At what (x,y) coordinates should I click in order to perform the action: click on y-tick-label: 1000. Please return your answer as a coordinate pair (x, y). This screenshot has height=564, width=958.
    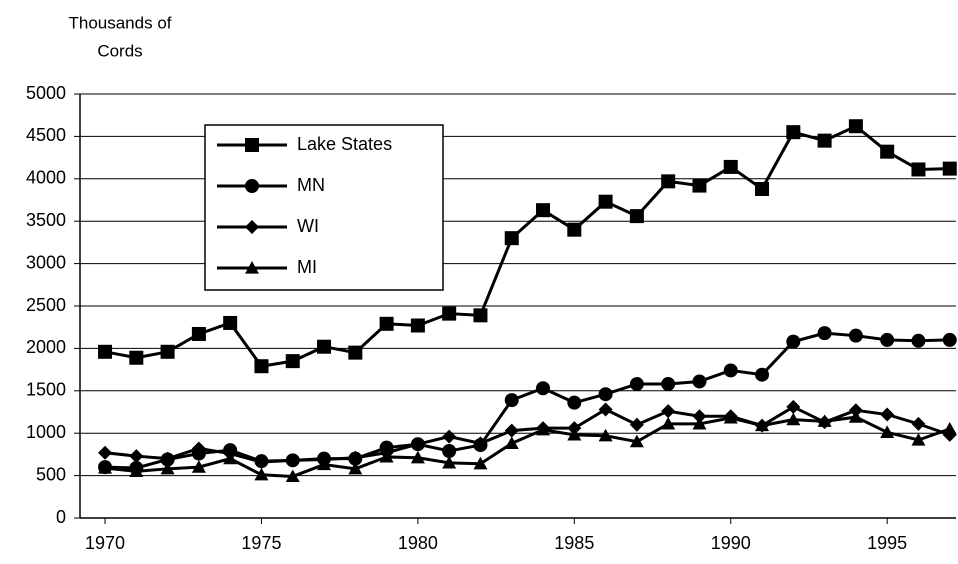
    Looking at the image, I should click on (46, 432).